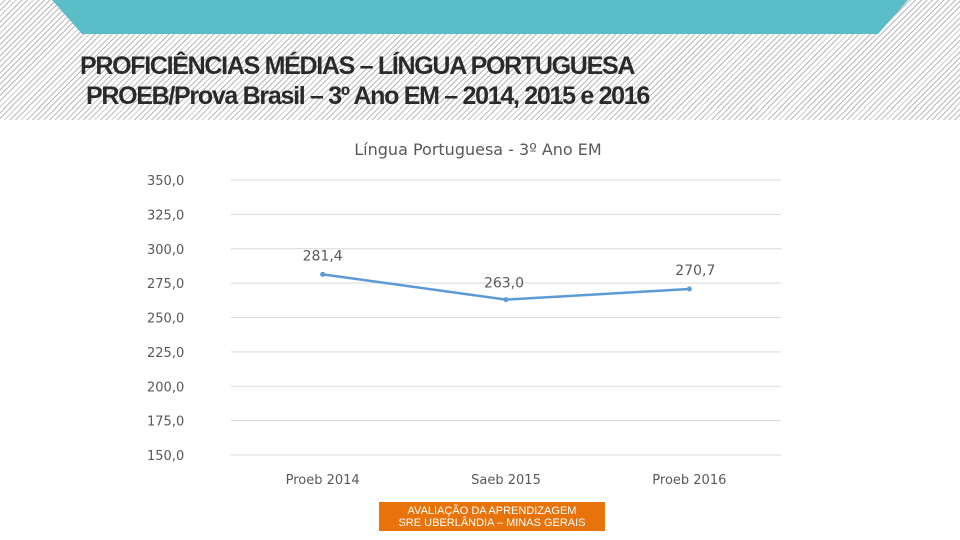 The height and width of the screenshot is (540, 960). Describe the element at coordinates (480, 114) in the screenshot. I see `right-hatch-strip` at that location.